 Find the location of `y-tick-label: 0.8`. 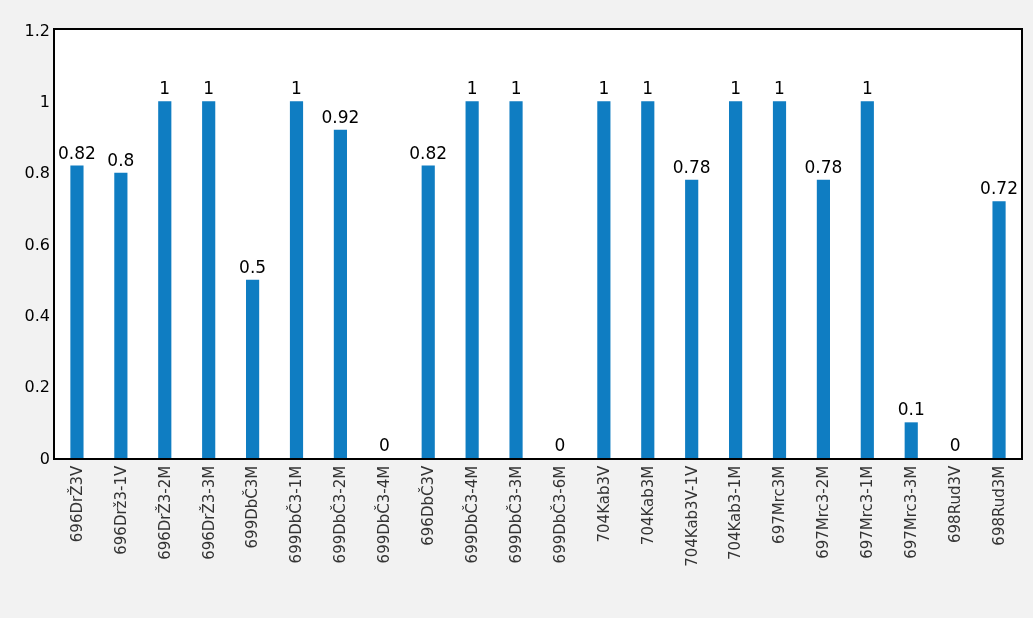

y-tick-label: 0.8 is located at coordinates (37, 173).